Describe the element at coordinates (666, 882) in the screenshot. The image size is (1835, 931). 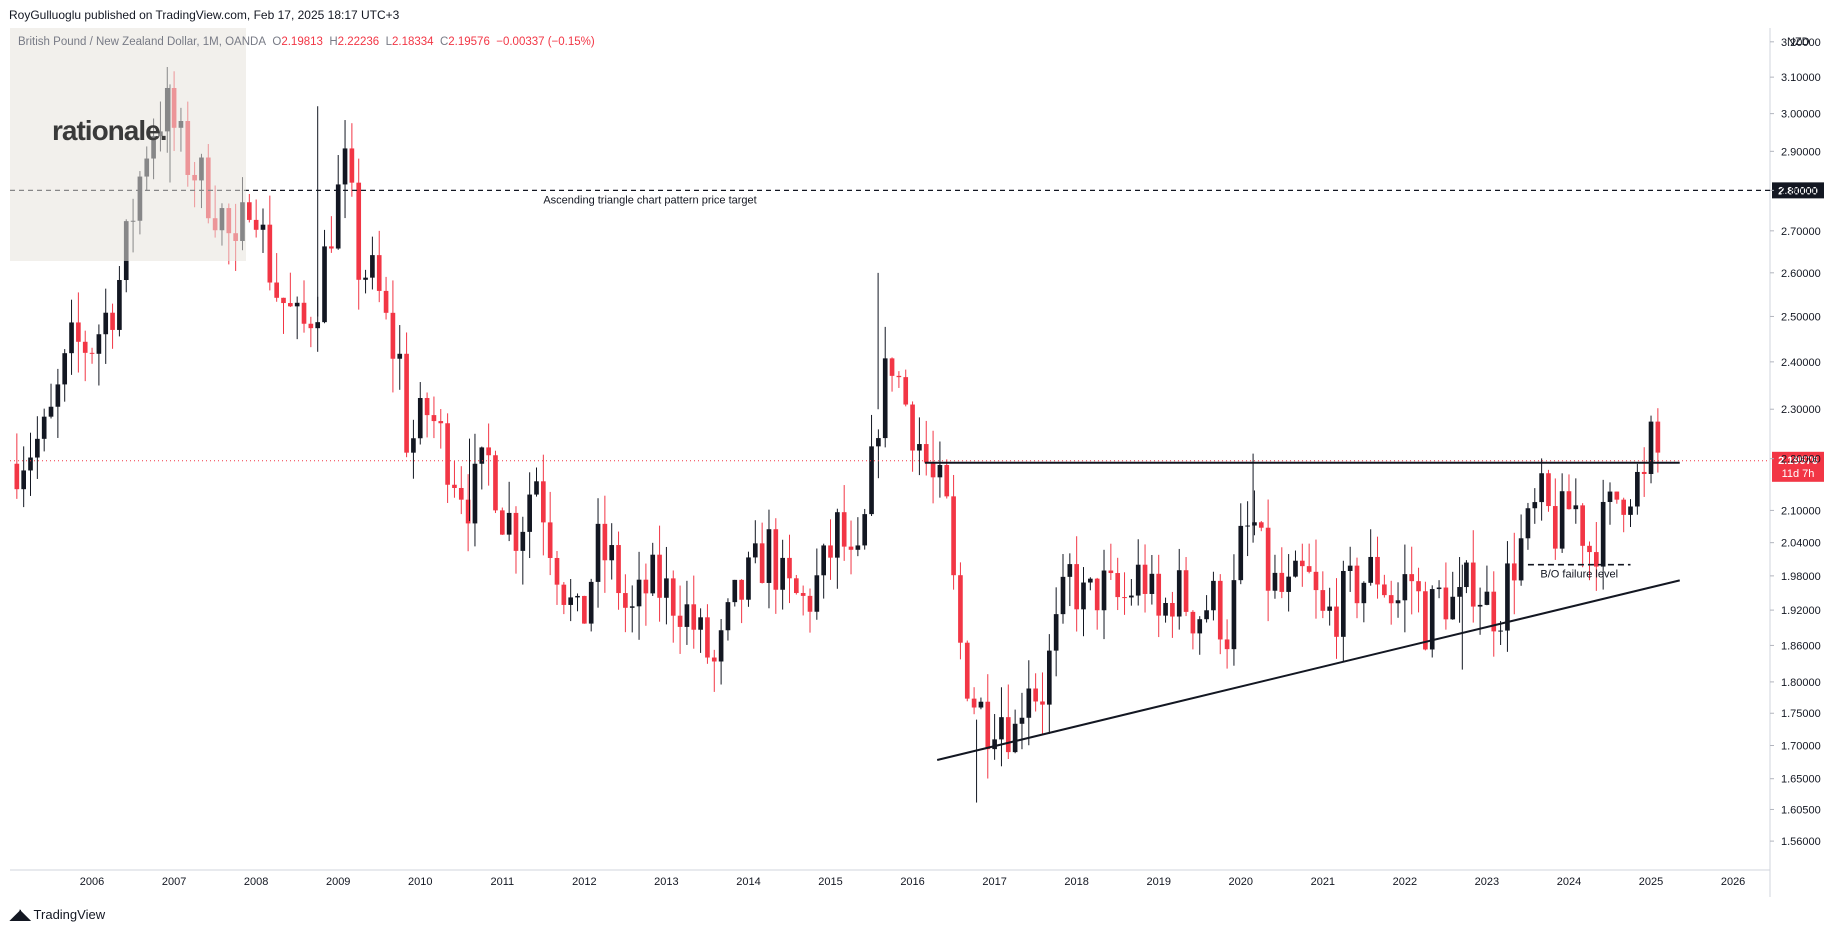
I see `time-tick-label: 2013` at that location.